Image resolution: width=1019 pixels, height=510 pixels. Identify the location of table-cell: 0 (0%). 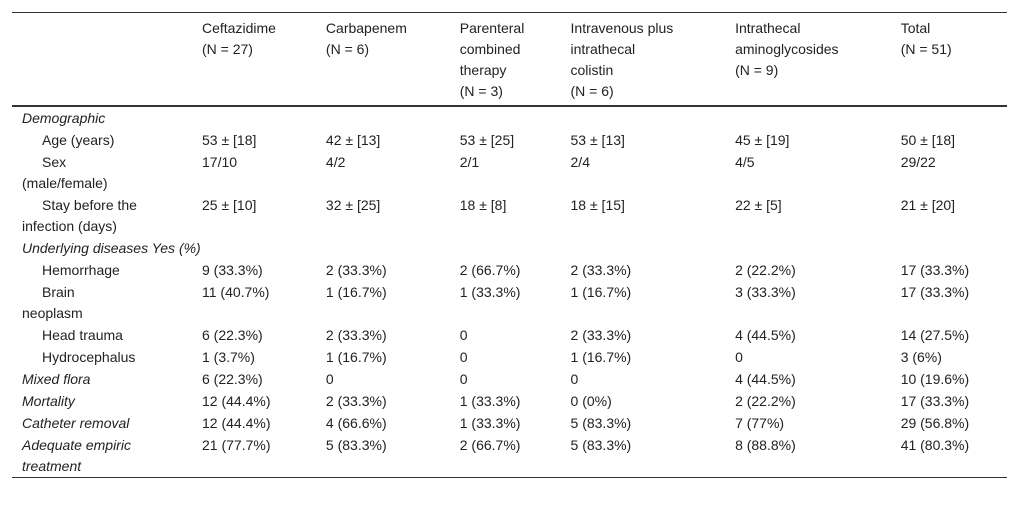
(591, 401).